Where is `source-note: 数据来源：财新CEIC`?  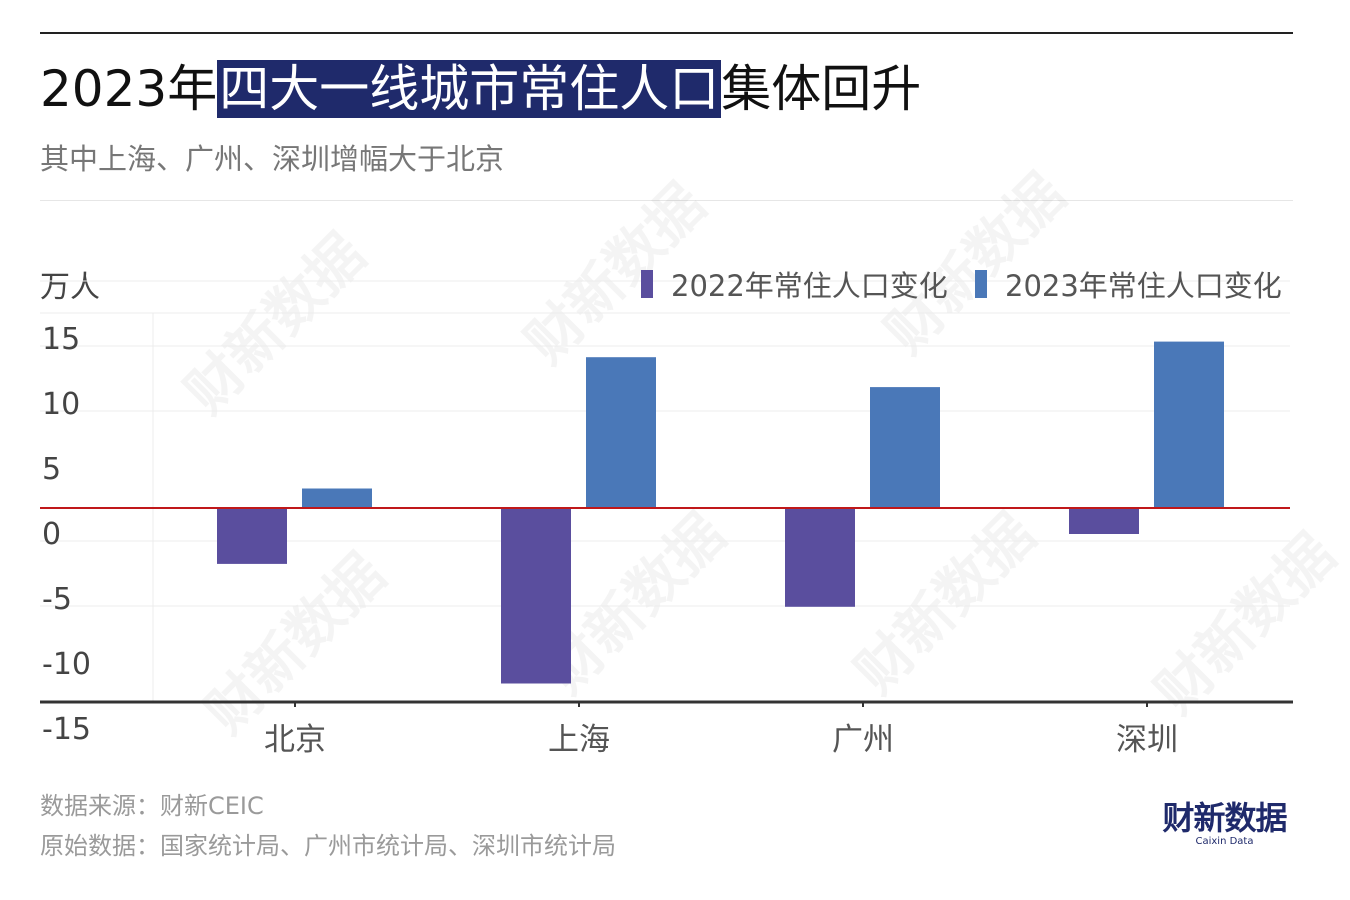
source-note: 数据来源：财新CEIC is located at coordinates (152, 806).